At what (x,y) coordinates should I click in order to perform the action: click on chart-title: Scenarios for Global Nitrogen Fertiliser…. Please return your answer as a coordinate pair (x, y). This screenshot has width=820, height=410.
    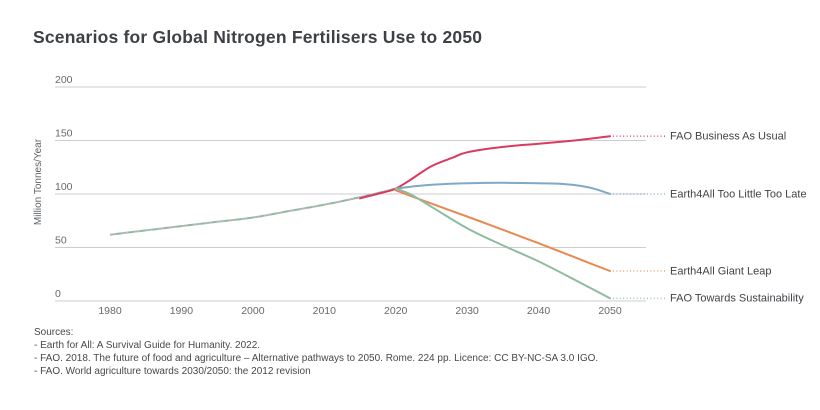
    Looking at the image, I should click on (258, 37).